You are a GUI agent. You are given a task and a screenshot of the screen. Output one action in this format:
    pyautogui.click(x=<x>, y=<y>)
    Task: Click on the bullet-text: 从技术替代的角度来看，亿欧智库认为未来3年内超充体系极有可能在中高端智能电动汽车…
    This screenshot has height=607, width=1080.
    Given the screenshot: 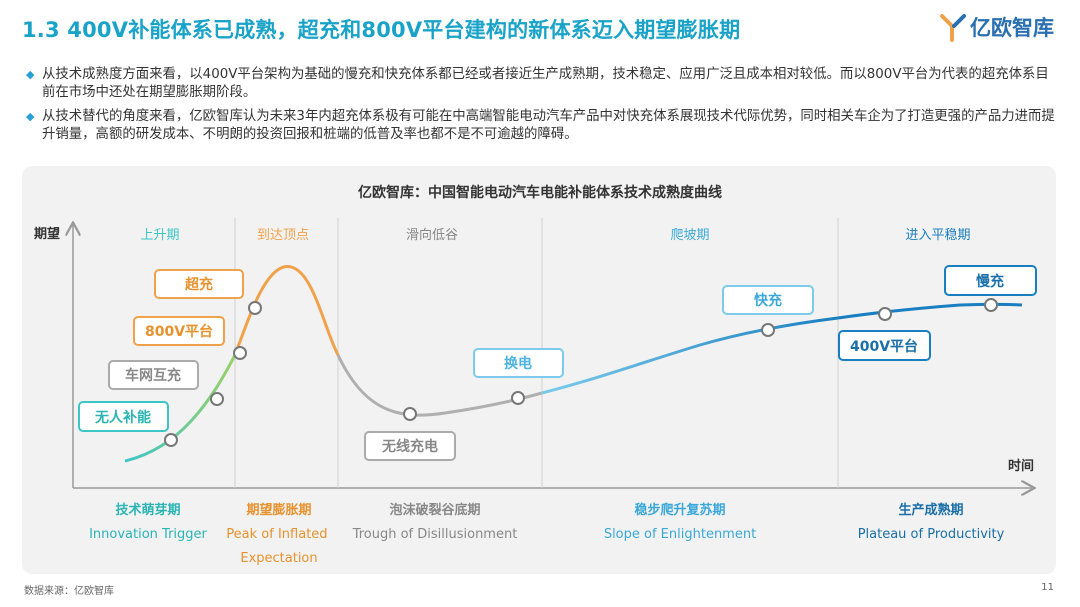 What is the action you would take?
    pyautogui.click(x=548, y=125)
    